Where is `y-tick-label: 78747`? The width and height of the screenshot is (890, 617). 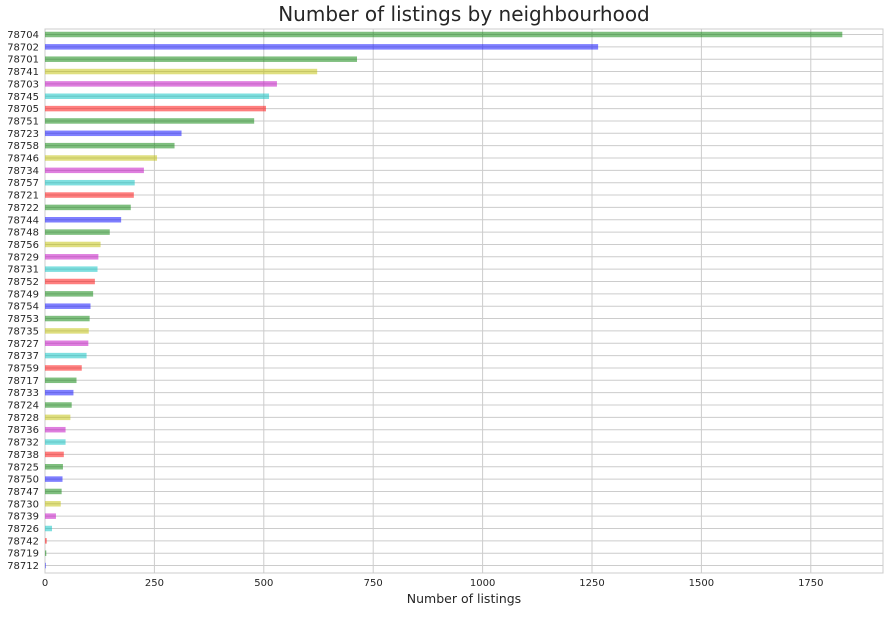 y-tick-label: 78747 is located at coordinates (23, 492).